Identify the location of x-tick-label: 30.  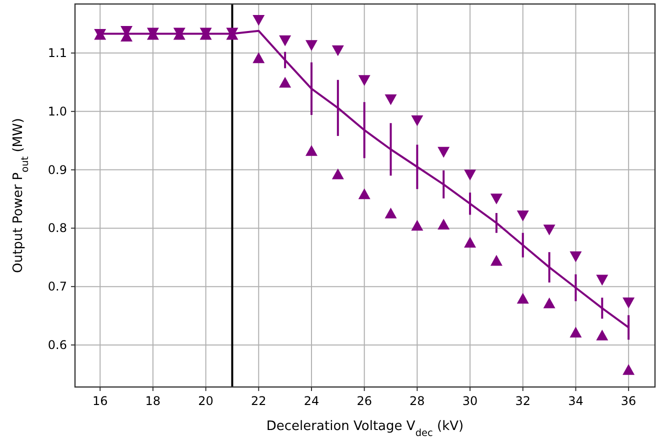
(470, 401).